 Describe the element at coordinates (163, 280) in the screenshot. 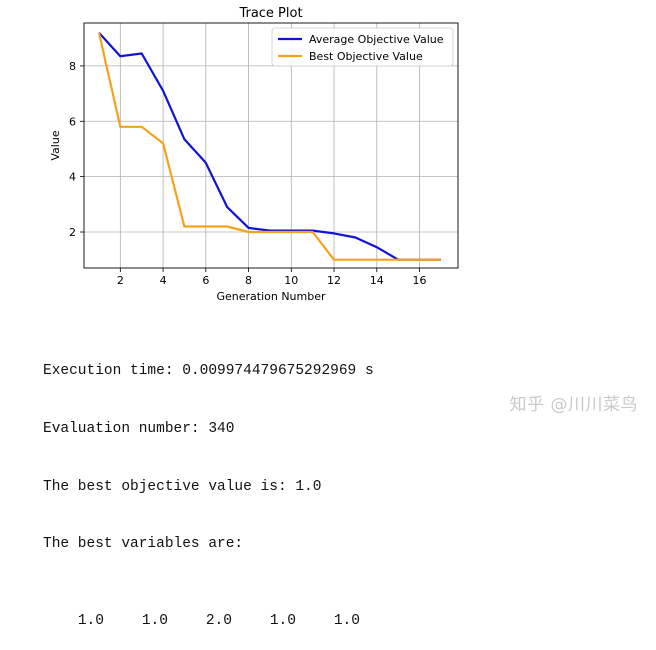

I see `x-tick-label: 4` at that location.